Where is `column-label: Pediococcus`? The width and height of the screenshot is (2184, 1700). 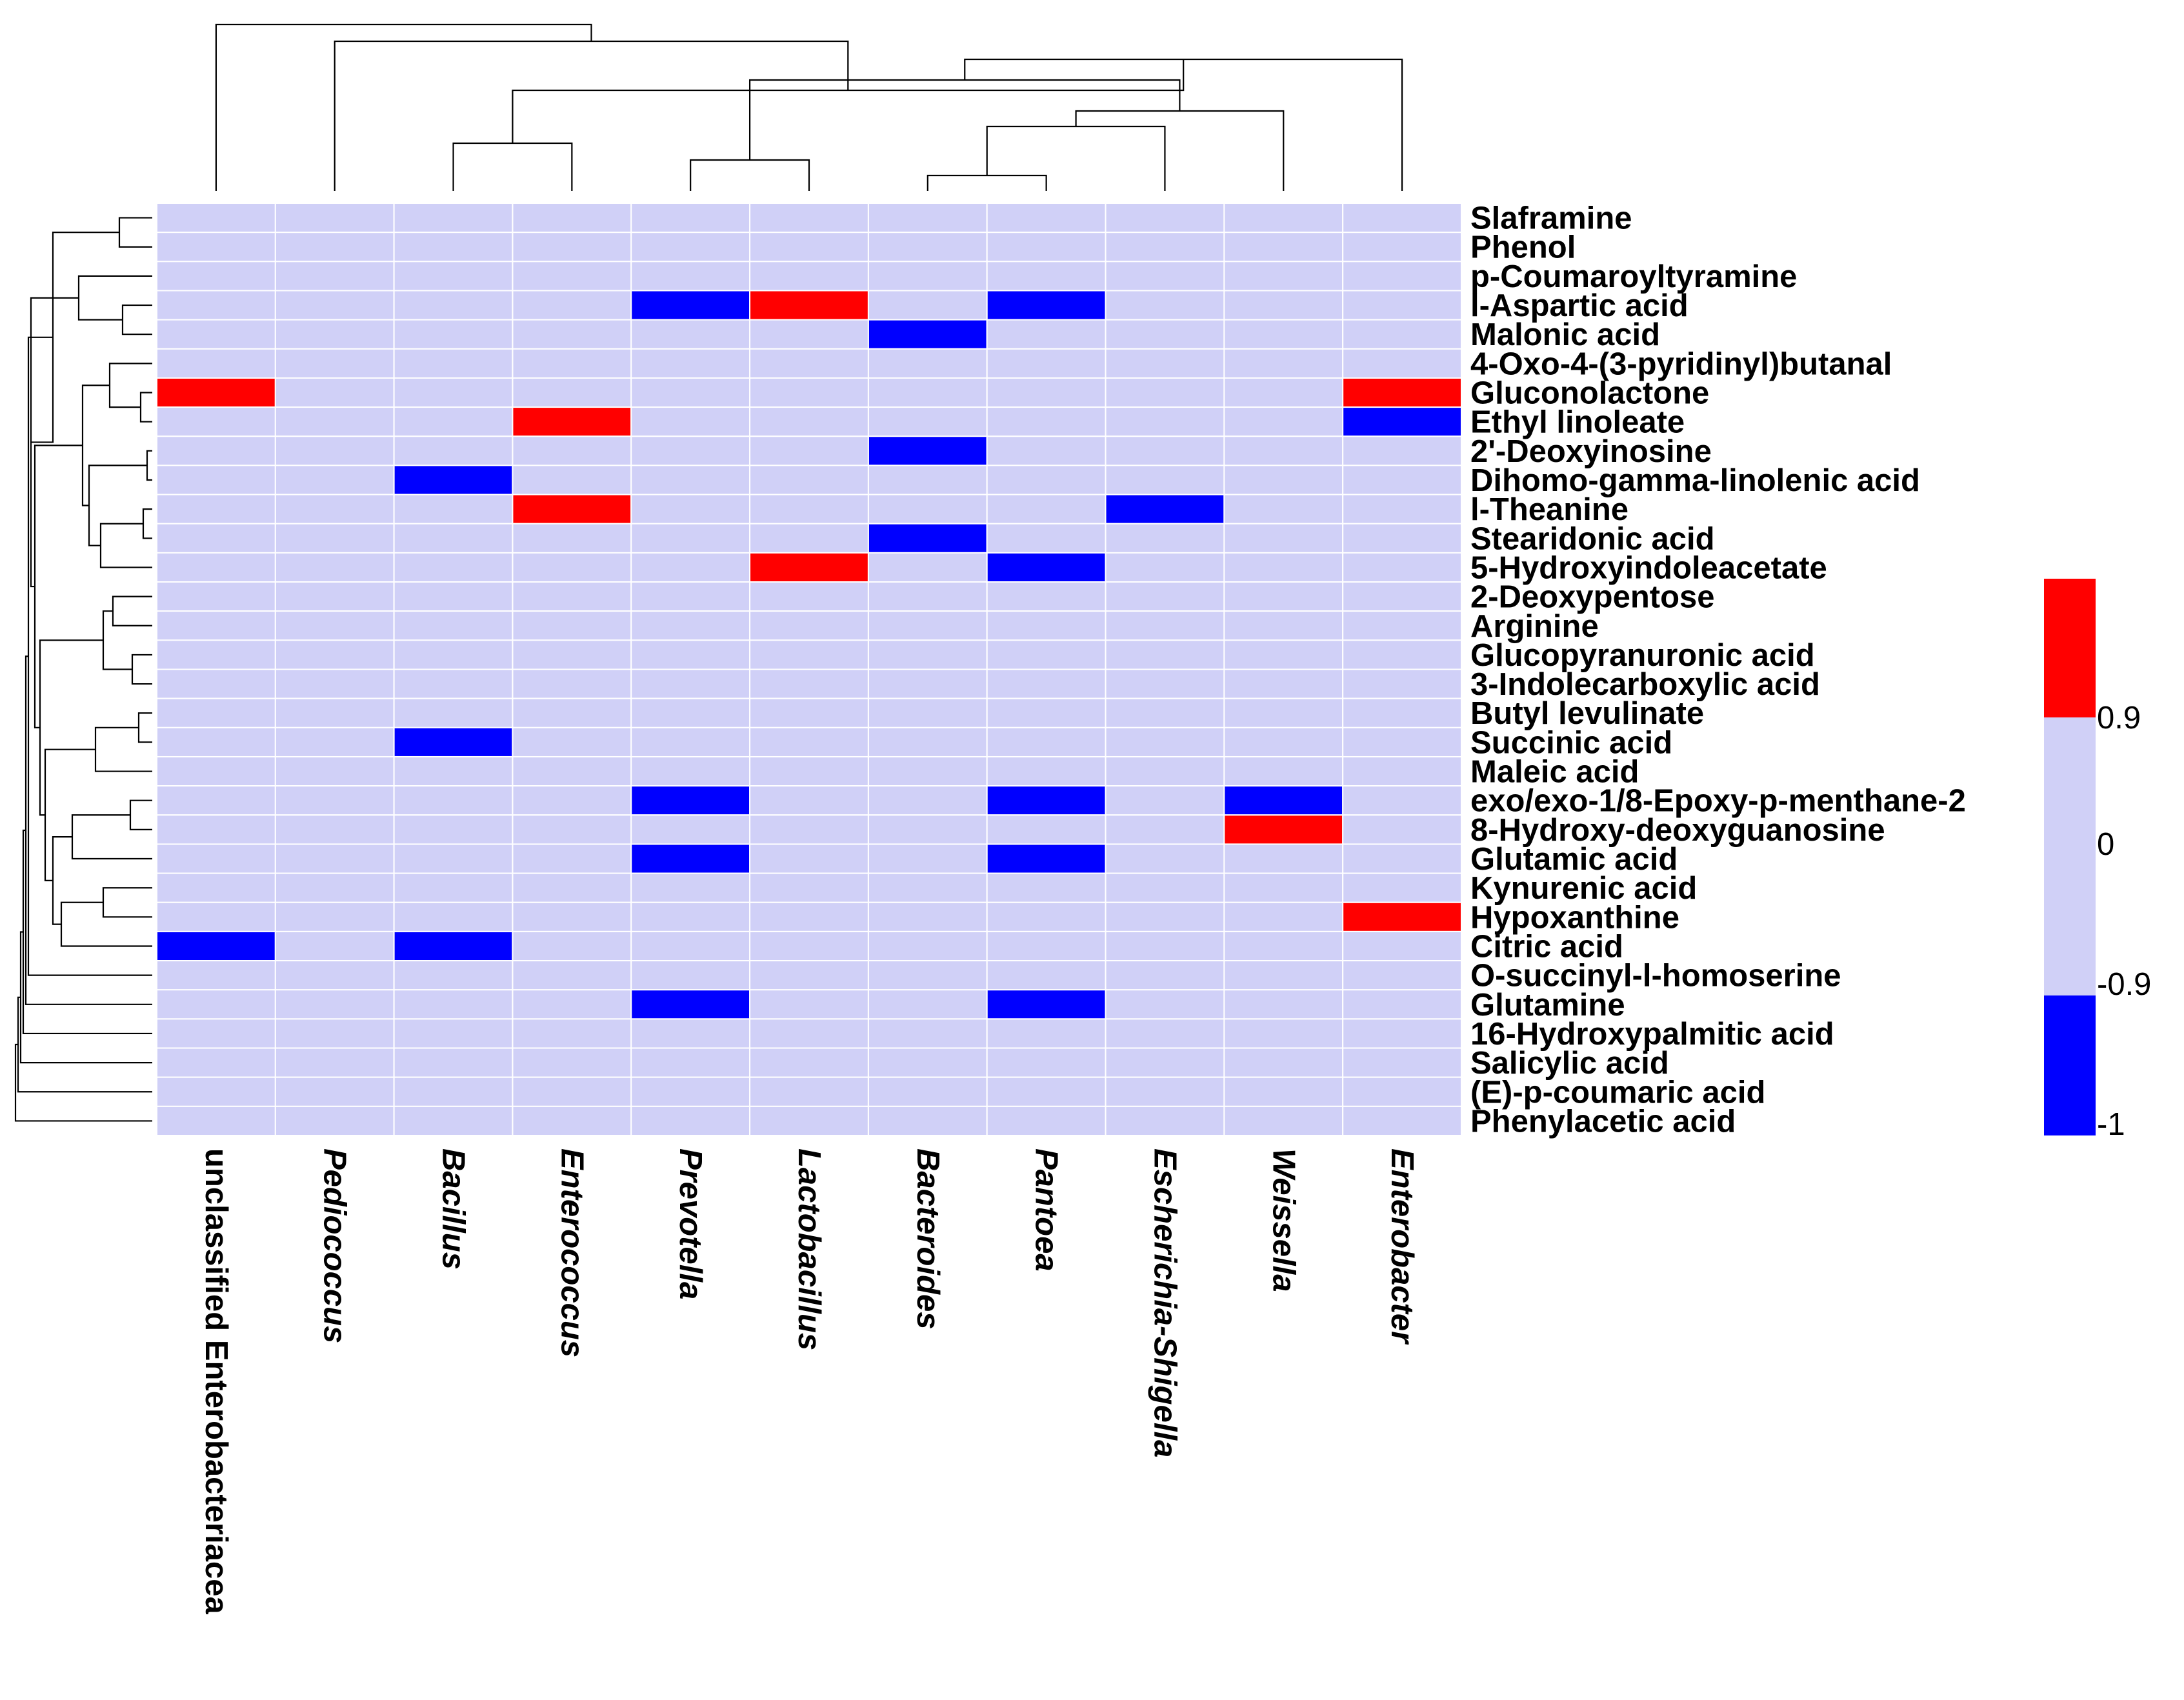
column-label: Pediococcus is located at coordinates (334, 1245).